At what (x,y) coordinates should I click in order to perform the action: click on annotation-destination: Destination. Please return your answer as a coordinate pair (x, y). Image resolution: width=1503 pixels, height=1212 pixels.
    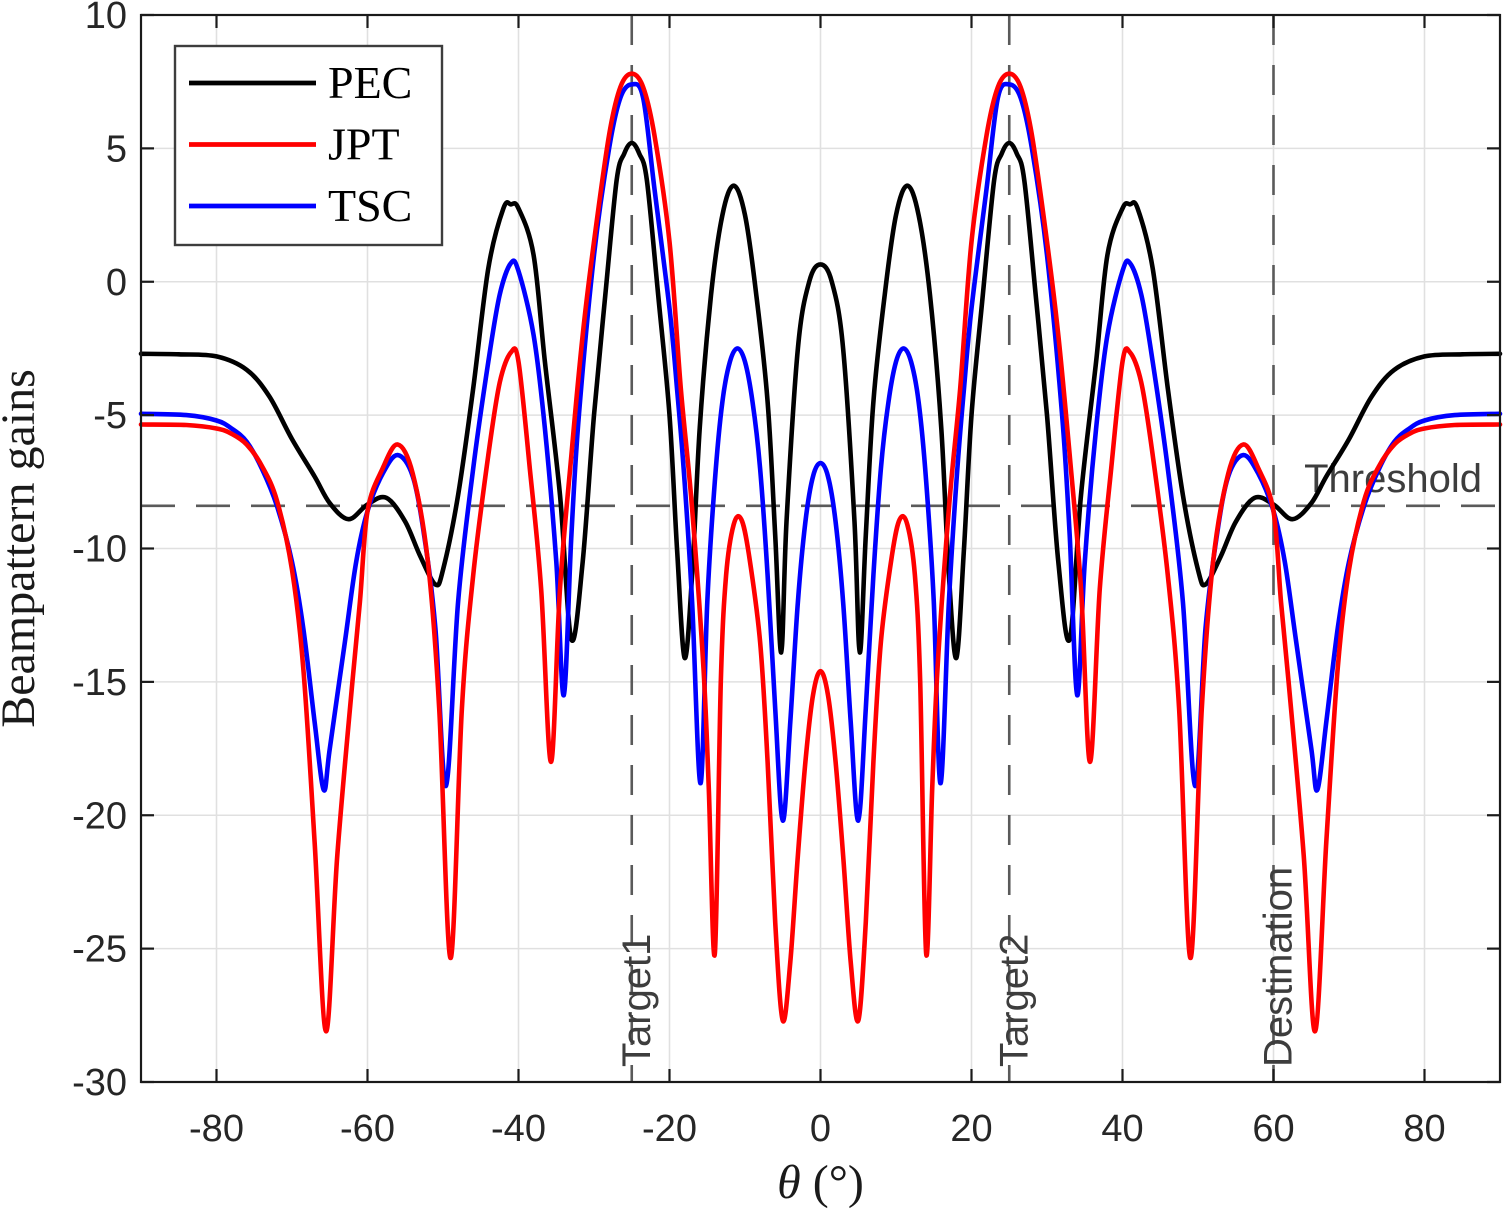
    Looking at the image, I should click on (1279, 967).